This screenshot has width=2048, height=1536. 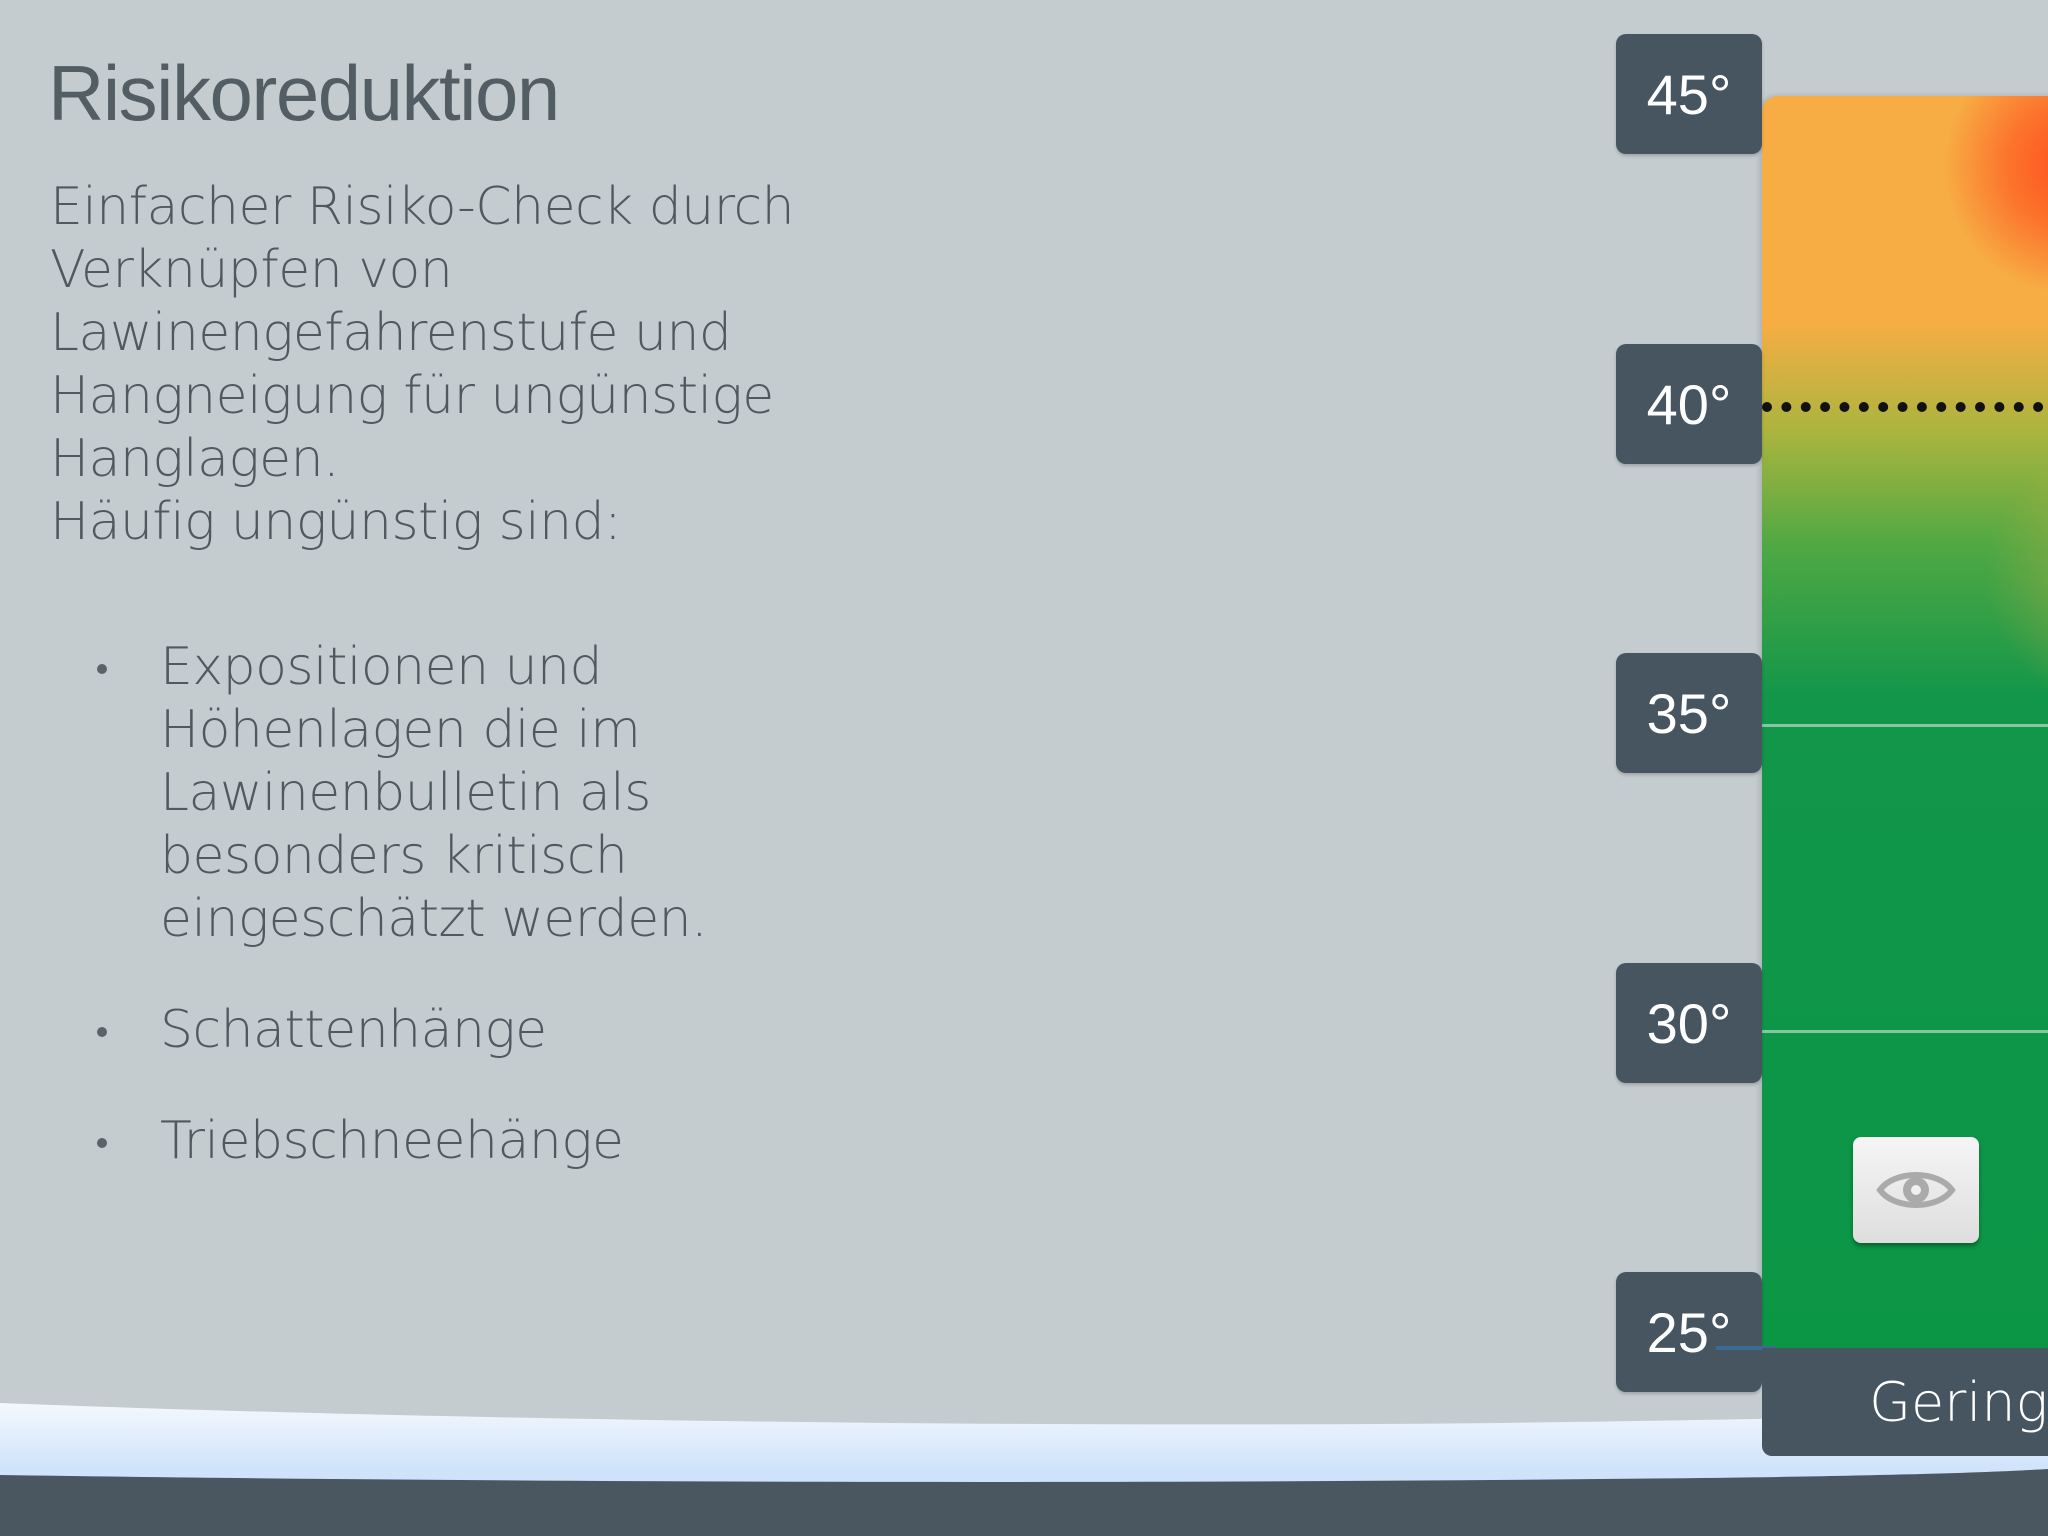 What do you see at coordinates (1689, 713) in the screenshot?
I see `slope-tick-35: 35°` at bounding box center [1689, 713].